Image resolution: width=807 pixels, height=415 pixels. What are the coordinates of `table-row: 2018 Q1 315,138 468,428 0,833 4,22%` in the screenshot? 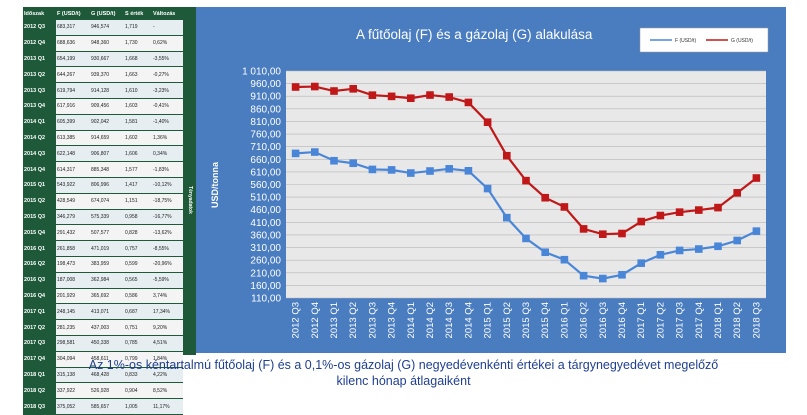 It's located at (103, 375).